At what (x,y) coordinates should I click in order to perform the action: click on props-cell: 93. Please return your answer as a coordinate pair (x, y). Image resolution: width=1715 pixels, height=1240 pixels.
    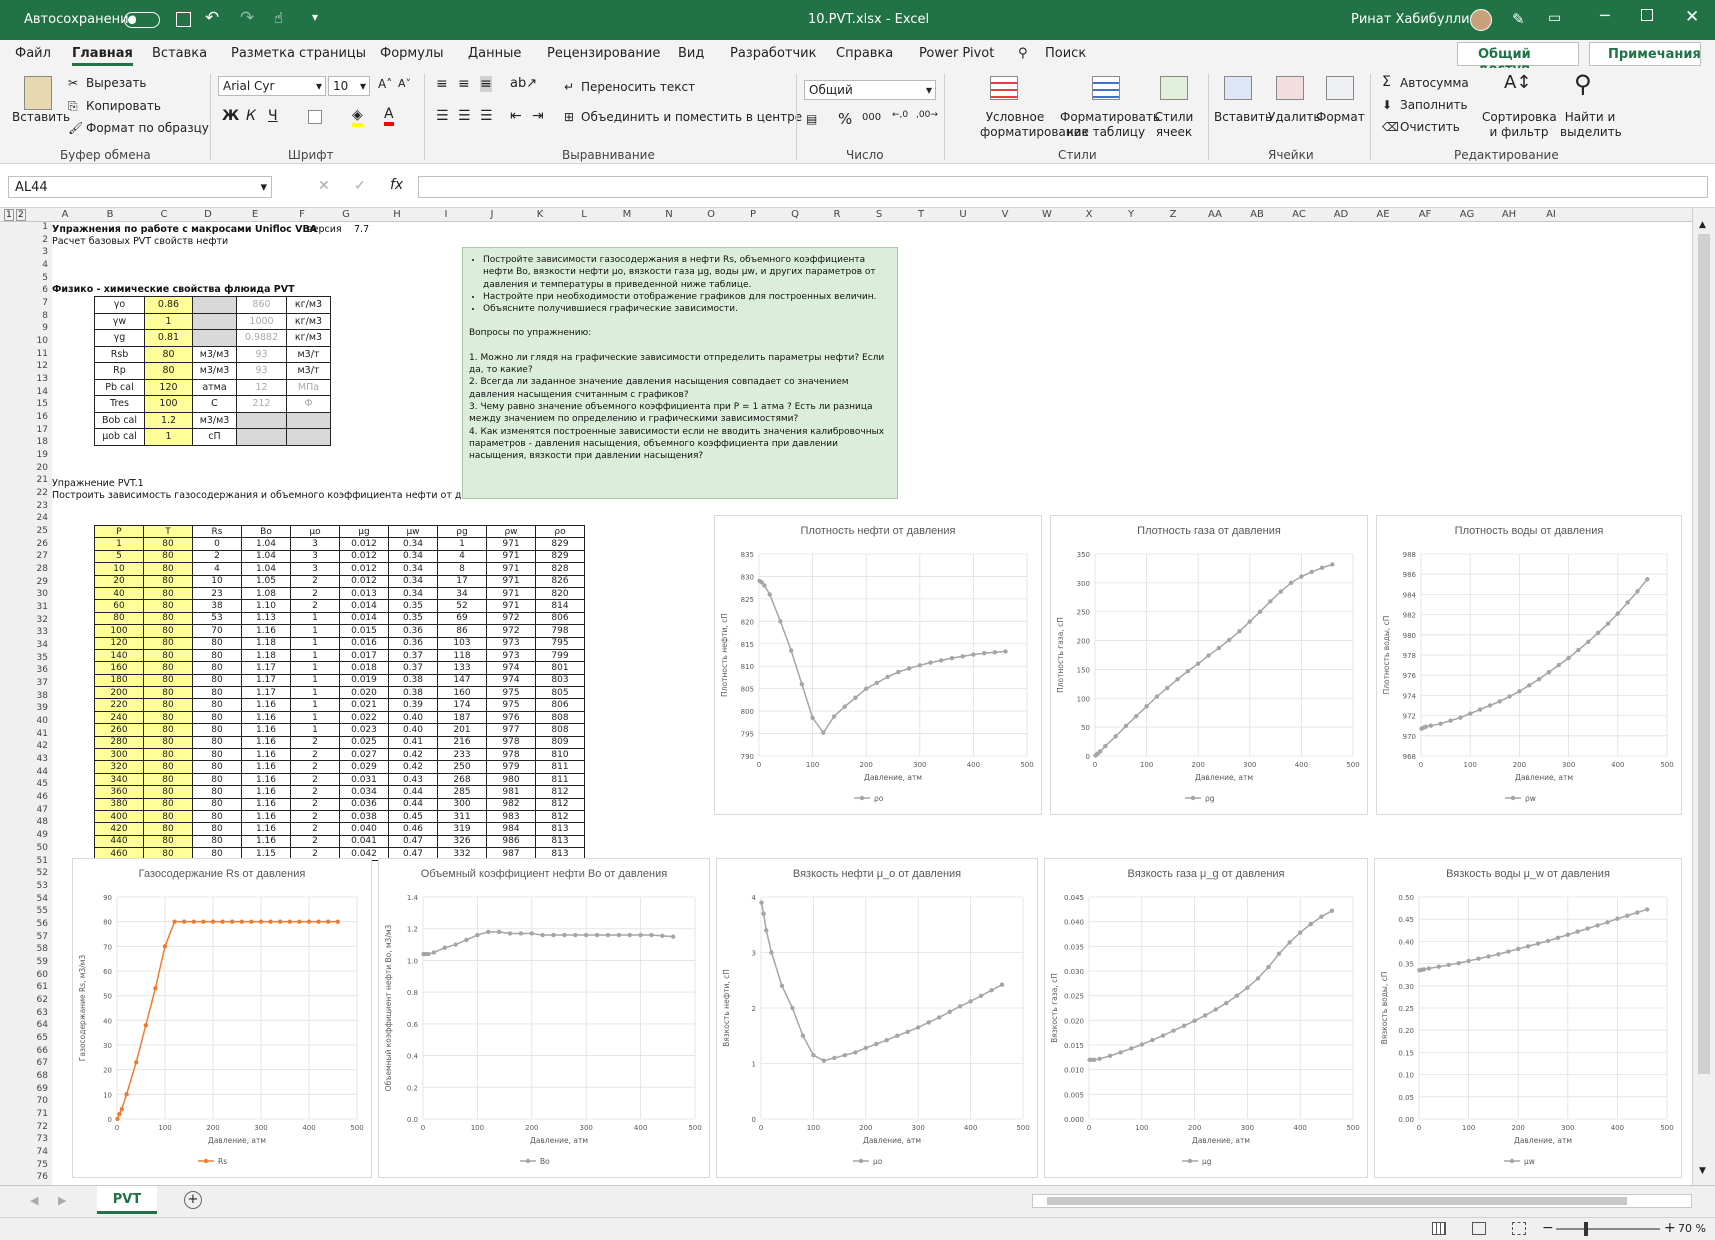
    Looking at the image, I should click on (261, 371).